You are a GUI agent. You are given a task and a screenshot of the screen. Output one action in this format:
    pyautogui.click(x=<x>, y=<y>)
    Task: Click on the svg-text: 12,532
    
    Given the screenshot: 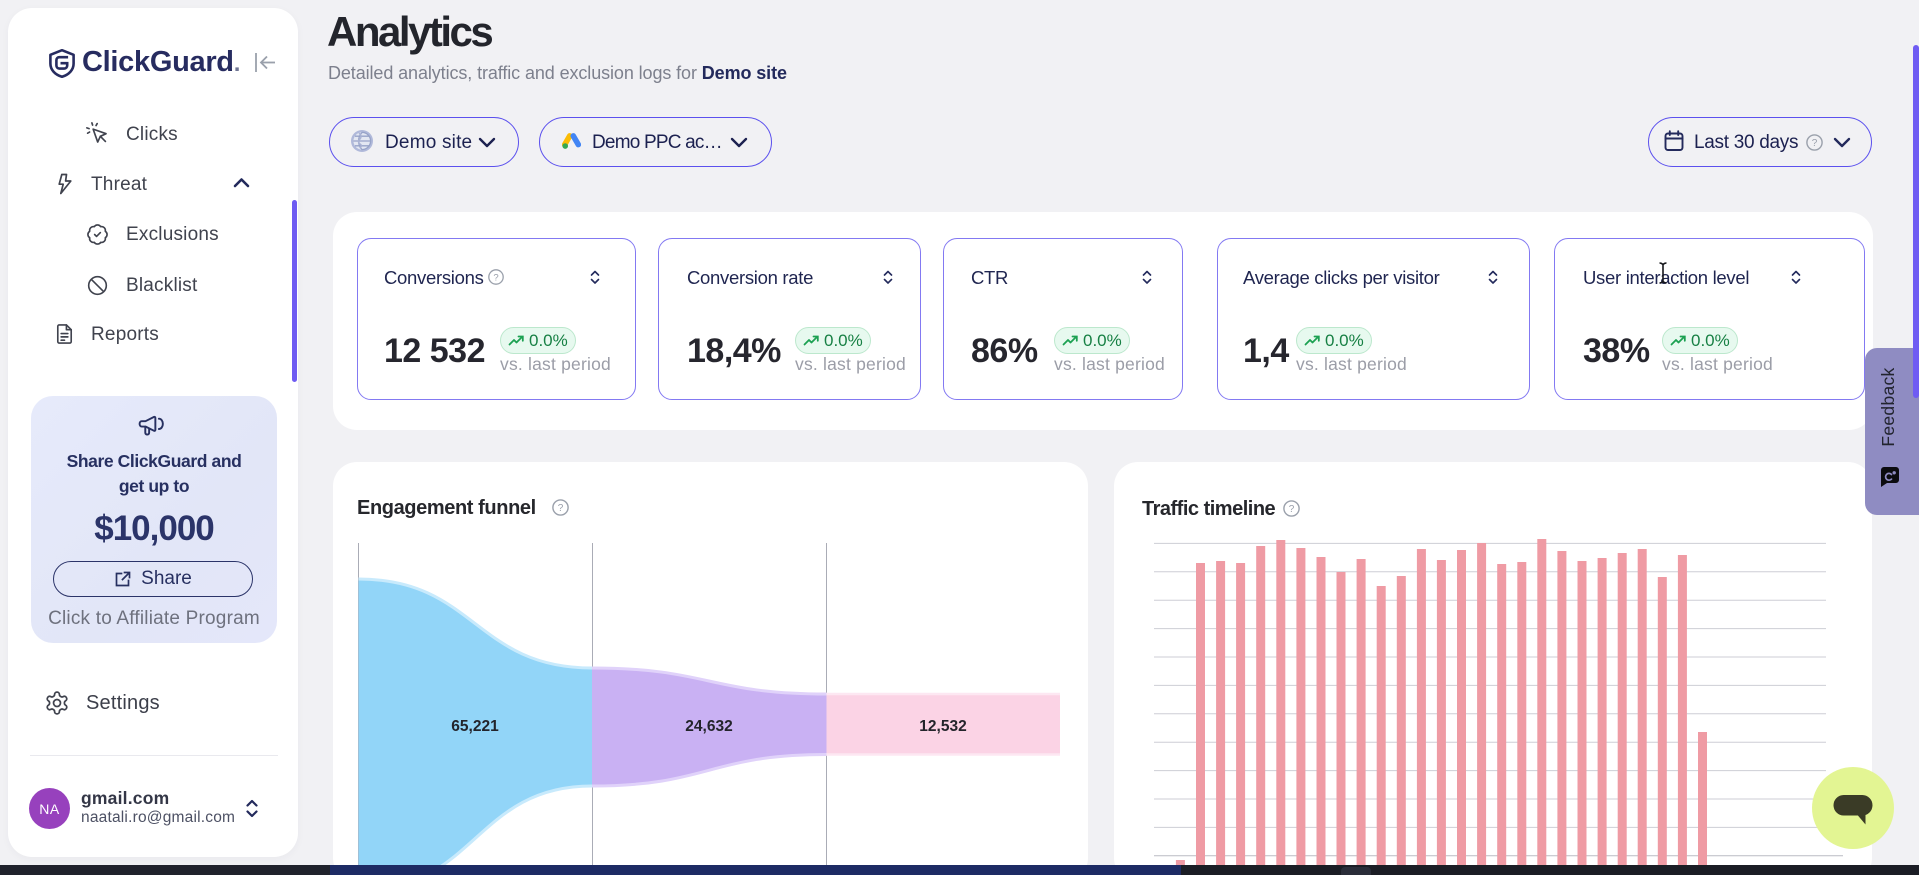 What is the action you would take?
    pyautogui.click(x=942, y=726)
    